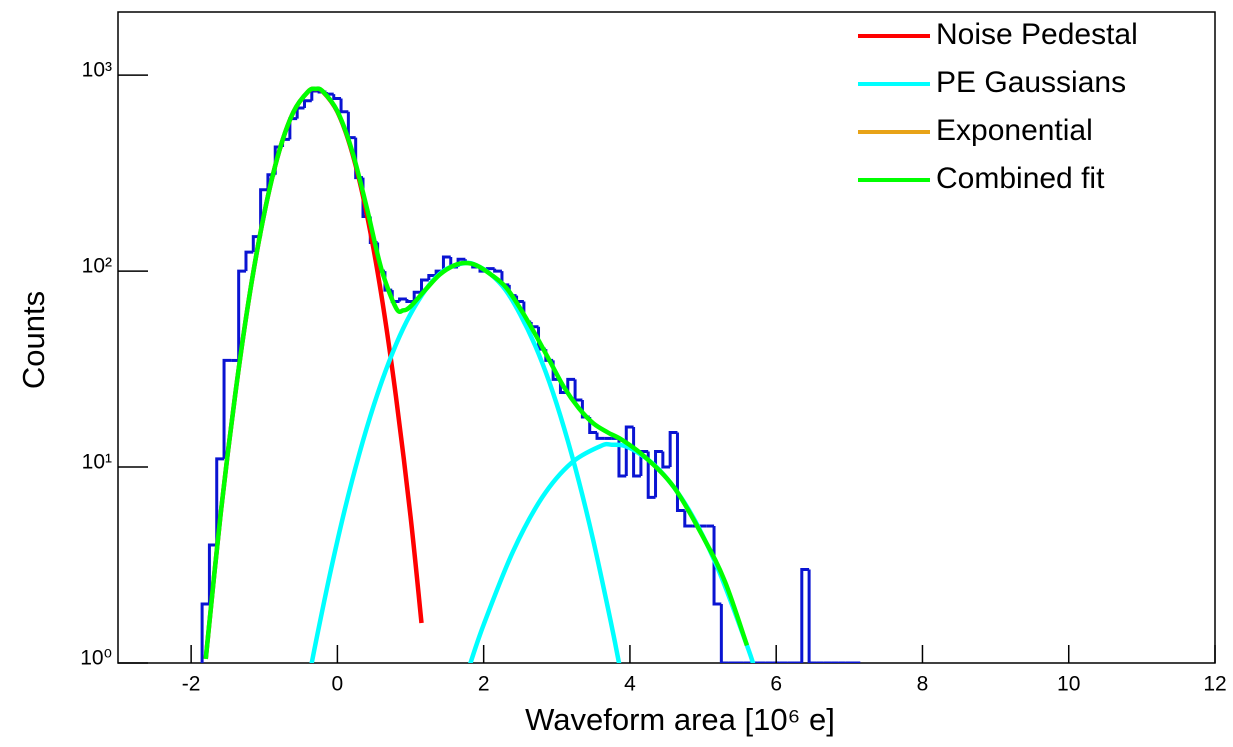 This screenshot has height=747, width=1233. Describe the element at coordinates (1031, 82) in the screenshot. I see `legend-label: PE Gaussians` at that location.